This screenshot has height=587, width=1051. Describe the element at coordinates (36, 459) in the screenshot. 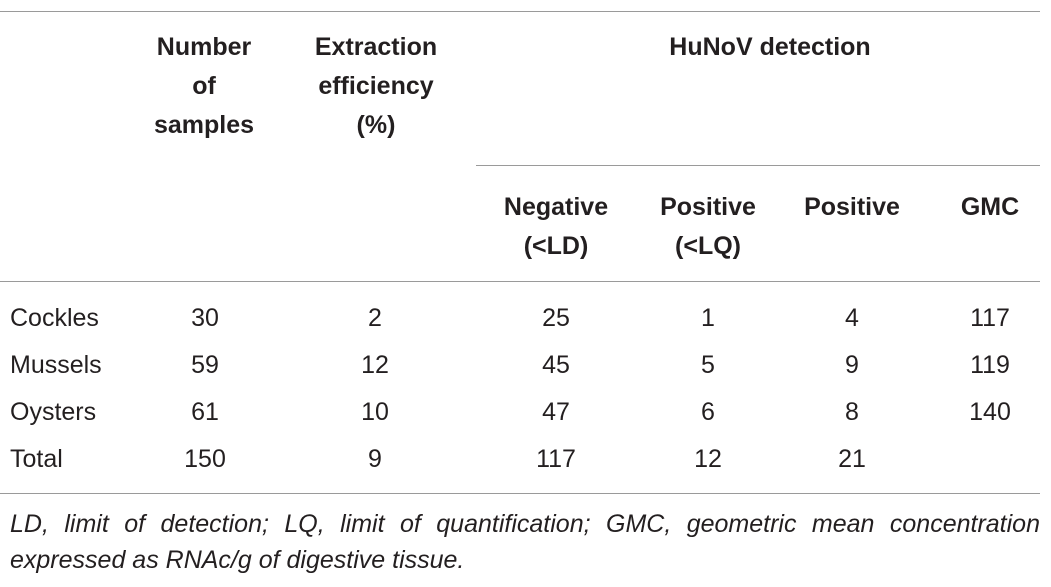

I see `row-label: Total` at that location.